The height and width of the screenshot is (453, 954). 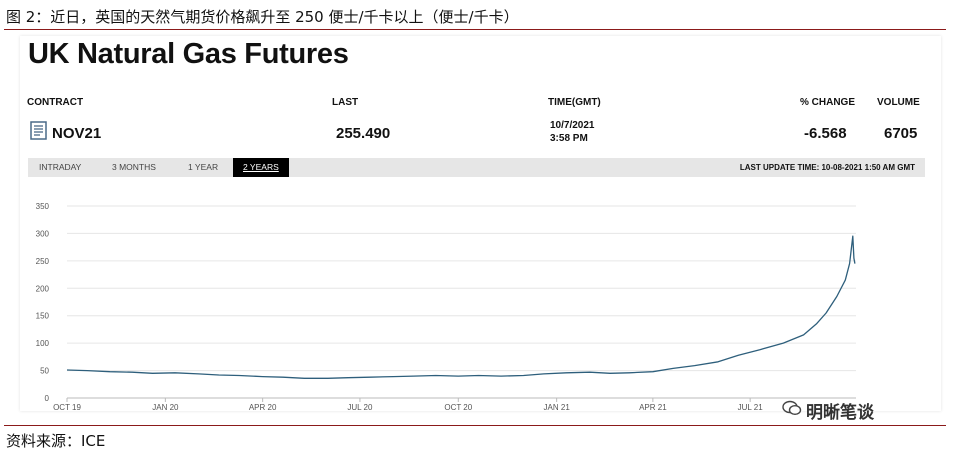 What do you see at coordinates (165, 407) in the screenshot?
I see `x-tick-label: JAN 20` at bounding box center [165, 407].